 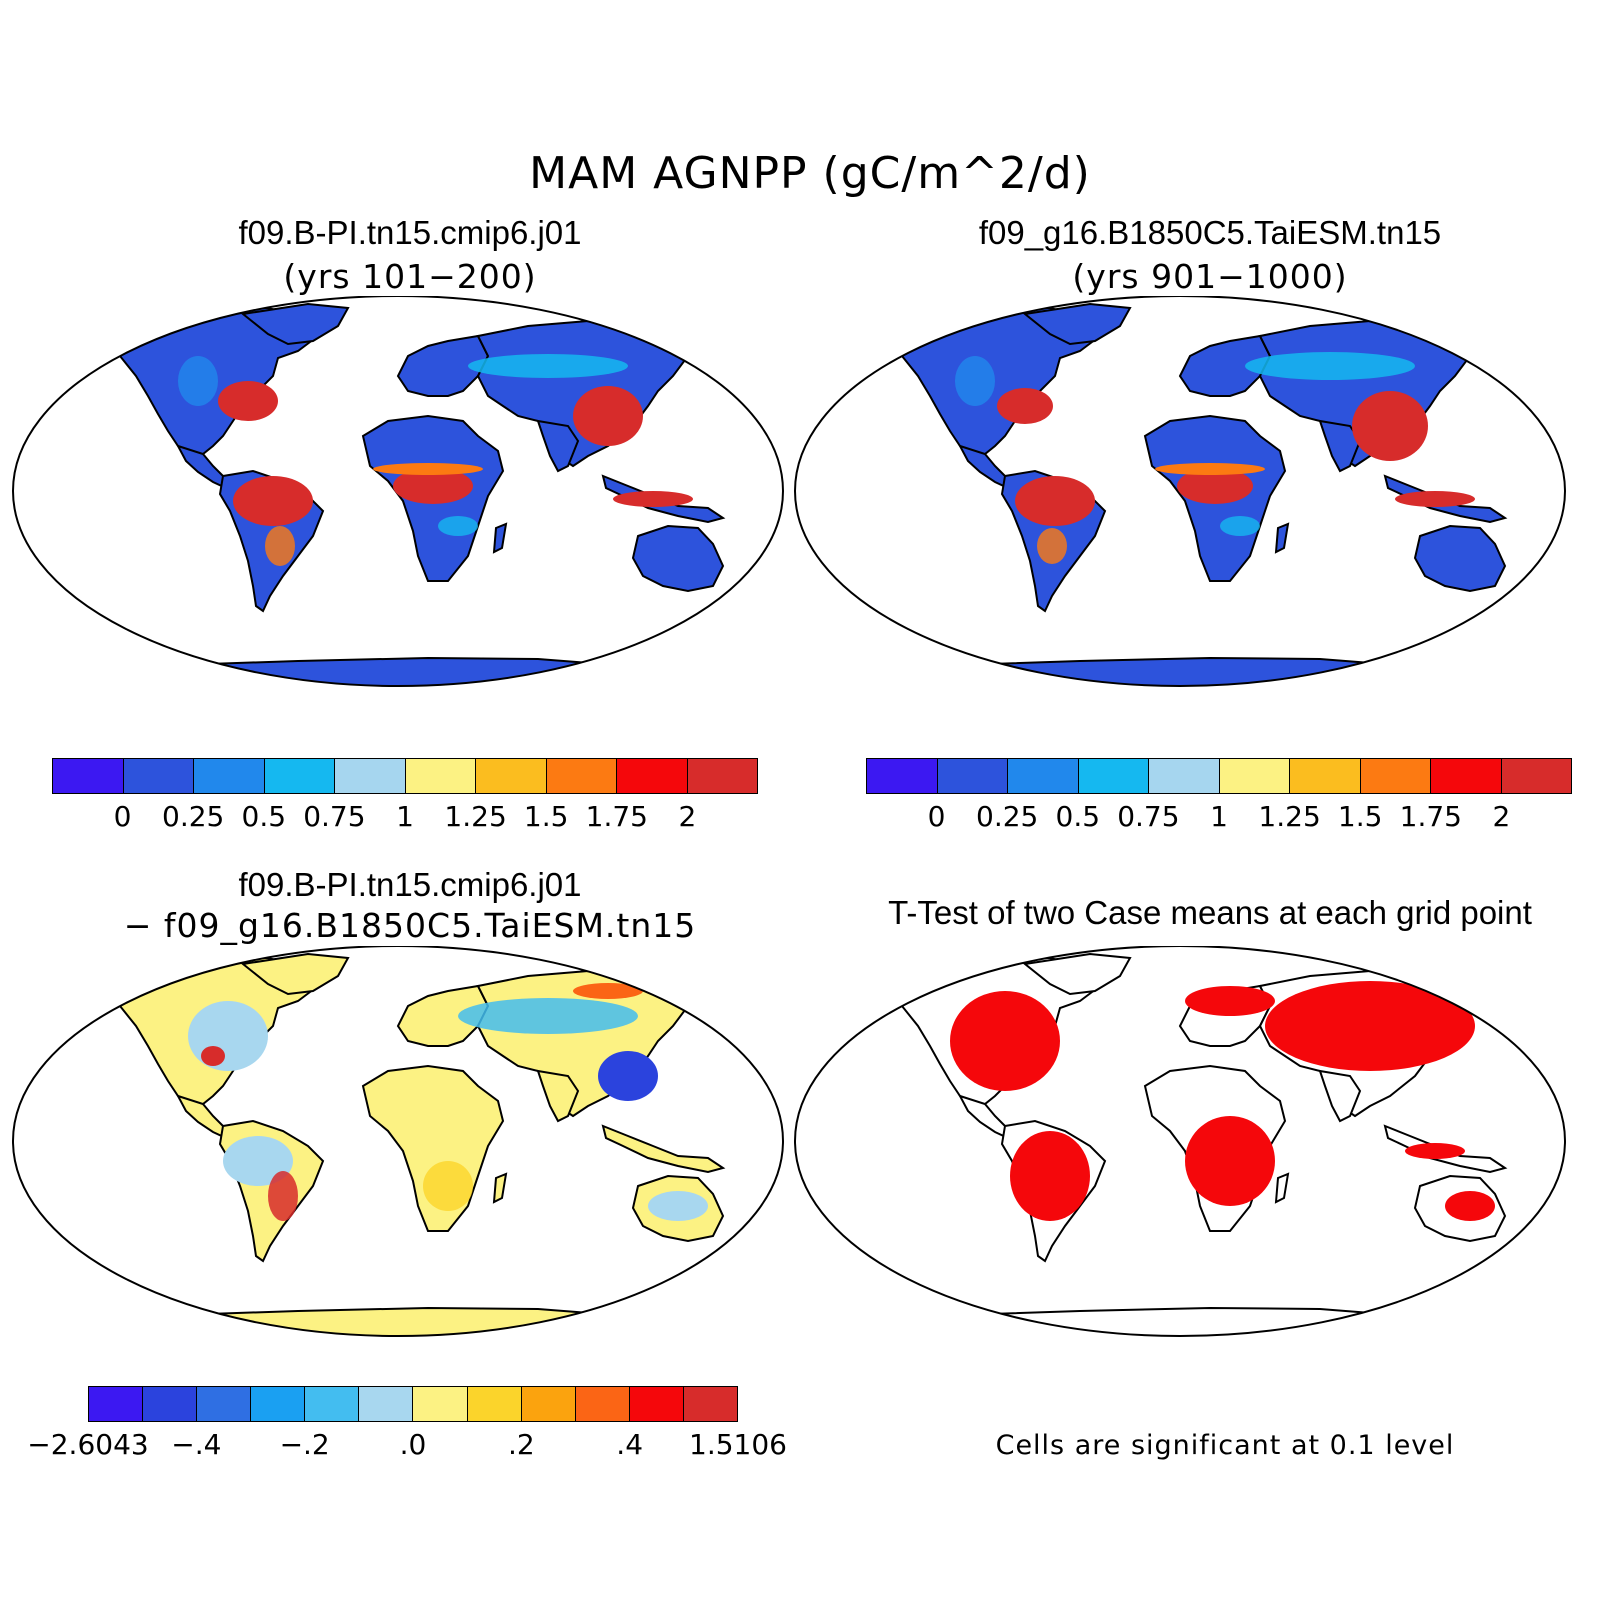 What do you see at coordinates (521, 1444) in the screenshot?
I see `colorbar-tick-label: .2` at bounding box center [521, 1444].